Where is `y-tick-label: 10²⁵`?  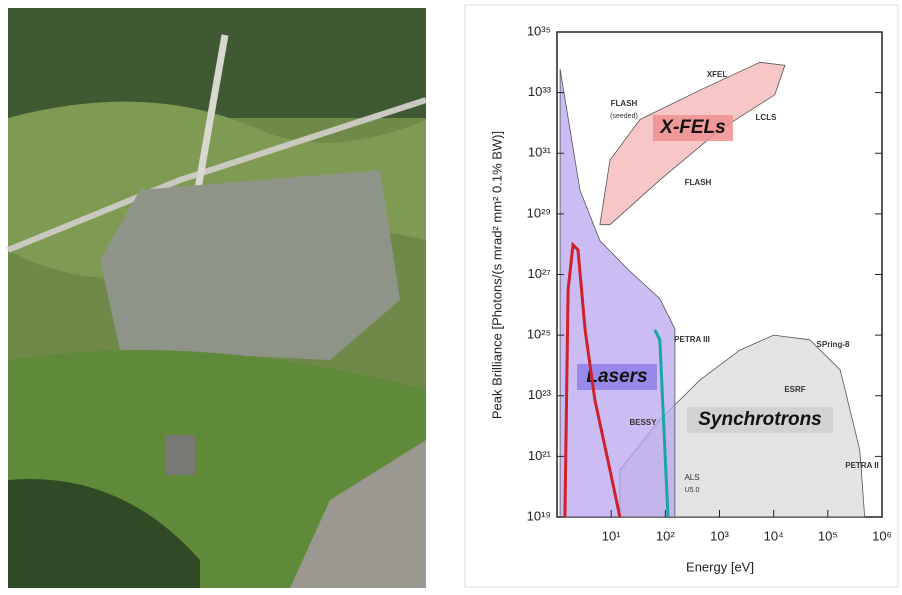 y-tick-label: 10²⁵ is located at coordinates (539, 334).